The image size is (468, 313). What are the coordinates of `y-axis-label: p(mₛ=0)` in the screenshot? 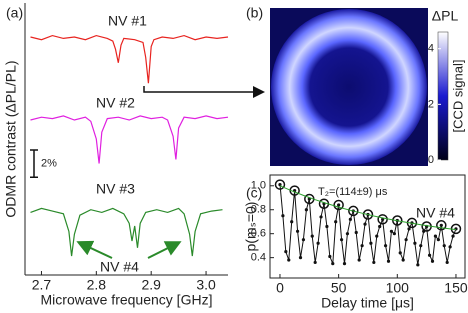 It's located at (251, 227).